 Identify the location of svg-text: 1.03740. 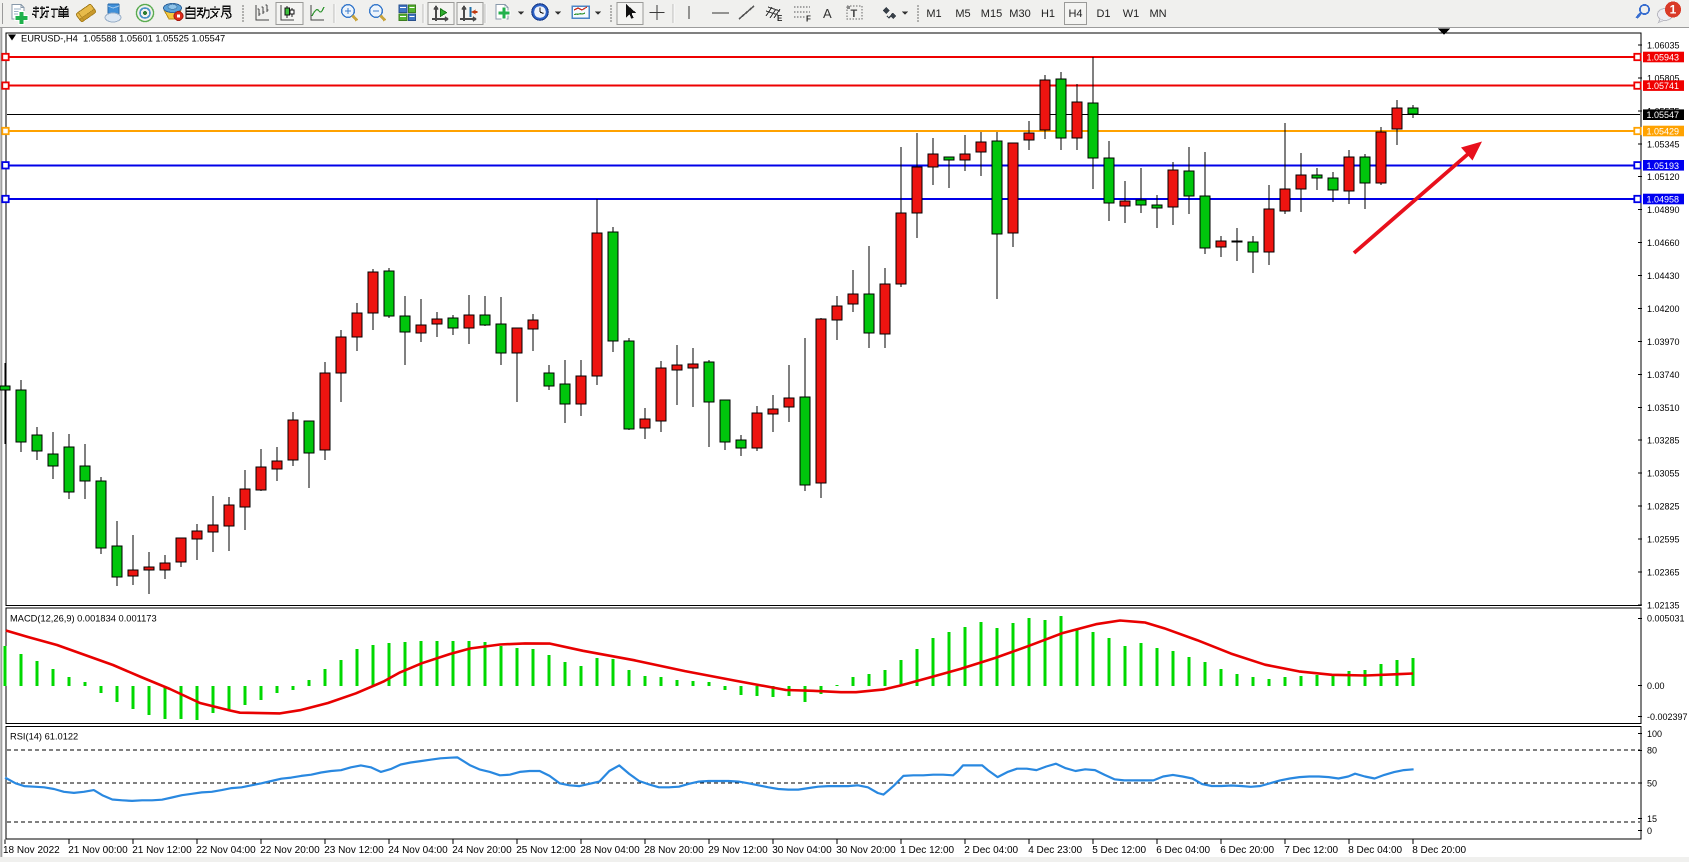
(1663, 375).